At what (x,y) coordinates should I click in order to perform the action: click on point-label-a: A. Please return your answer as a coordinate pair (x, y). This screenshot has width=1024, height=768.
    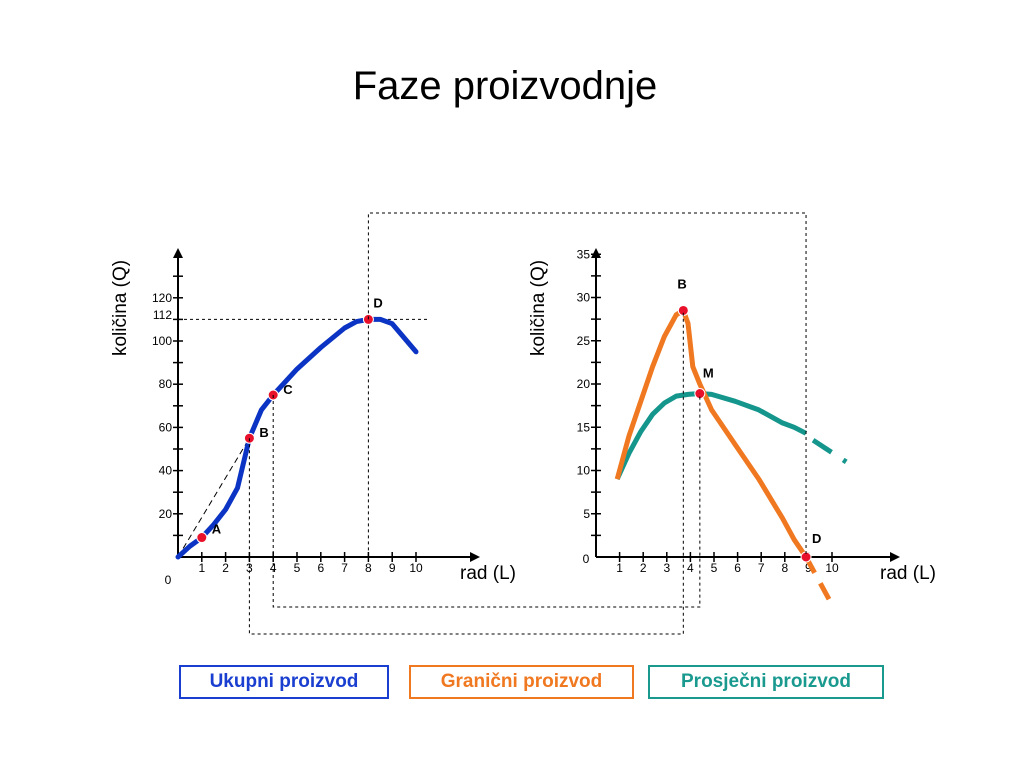
    Looking at the image, I should click on (217, 529).